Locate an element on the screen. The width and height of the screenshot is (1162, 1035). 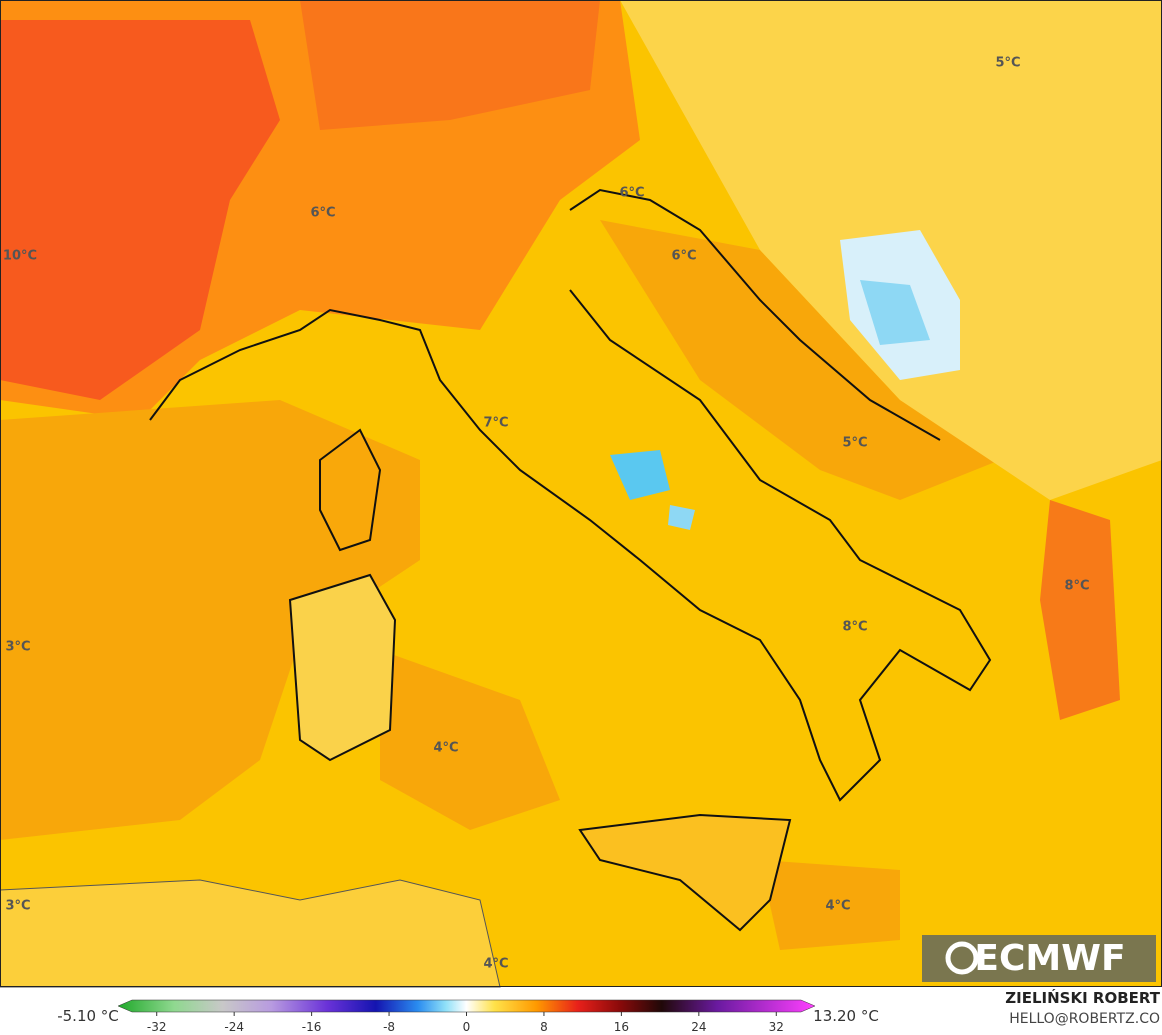
colorbar: -5.10 °C 13.20 °C -32 -24 -16 -8 0 8 16 24 32 is located at coordinates (468, 1016).